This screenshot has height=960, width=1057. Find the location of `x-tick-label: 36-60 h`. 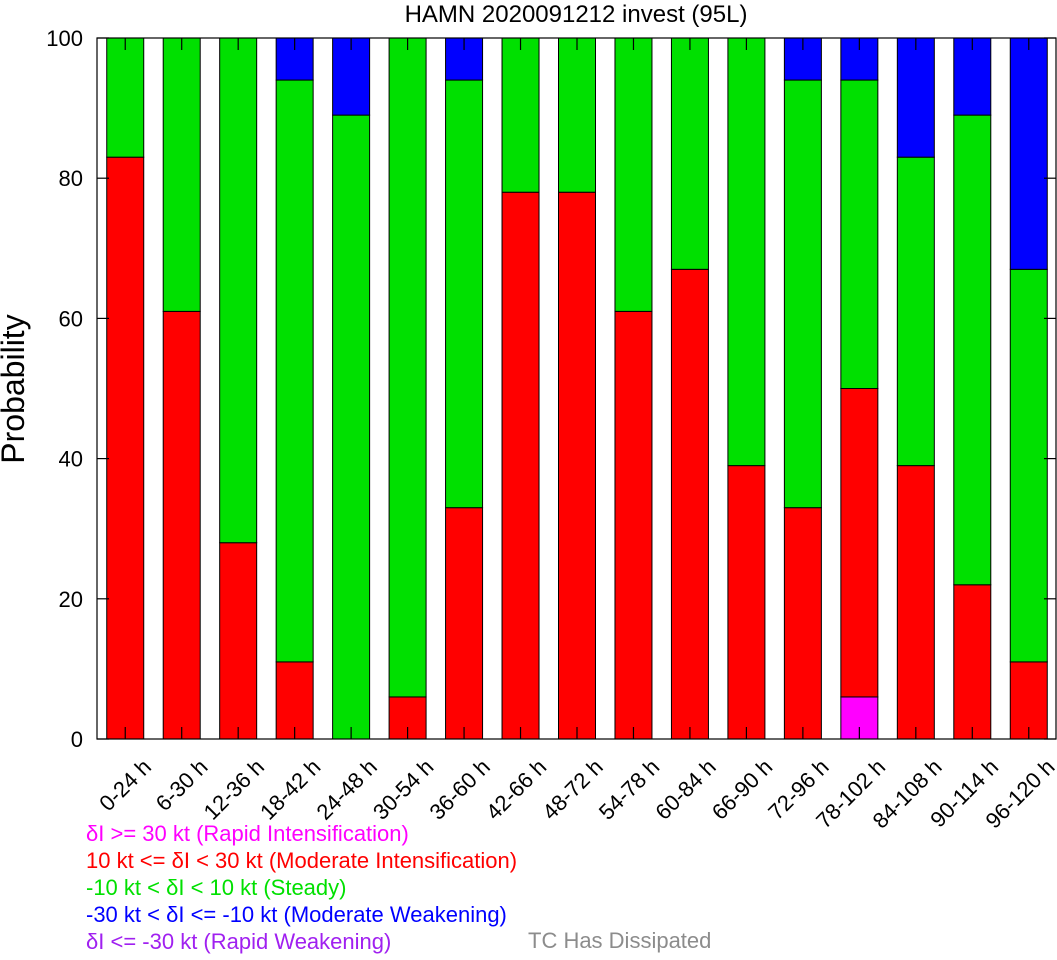

x-tick-label: 36-60 h is located at coordinates (459, 789).